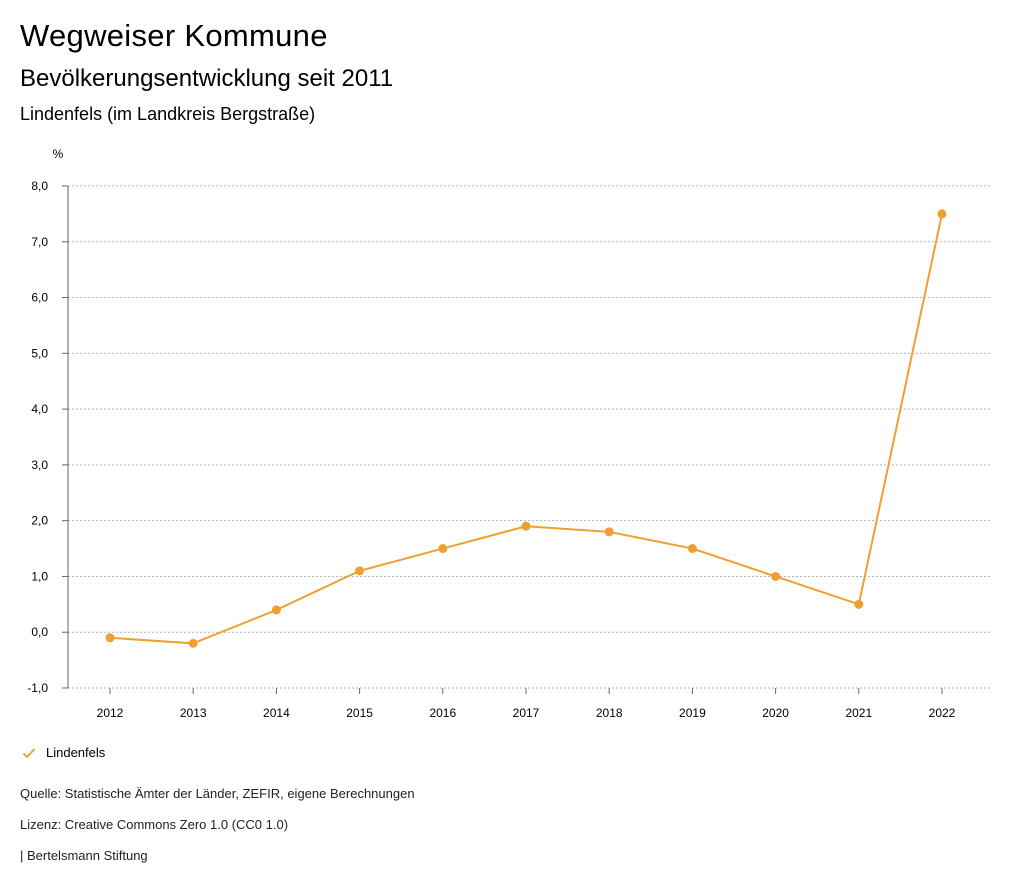 Image resolution: width=1024 pixels, height=888 pixels. What do you see at coordinates (775, 713) in the screenshot?
I see `x-tick-label: 2020` at bounding box center [775, 713].